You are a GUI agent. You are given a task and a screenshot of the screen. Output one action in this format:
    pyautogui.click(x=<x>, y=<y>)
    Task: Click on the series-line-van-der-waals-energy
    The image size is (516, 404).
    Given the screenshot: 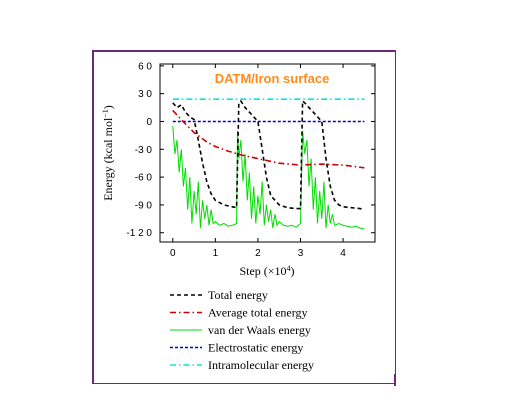 What is the action you would take?
    pyautogui.click(x=268, y=178)
    